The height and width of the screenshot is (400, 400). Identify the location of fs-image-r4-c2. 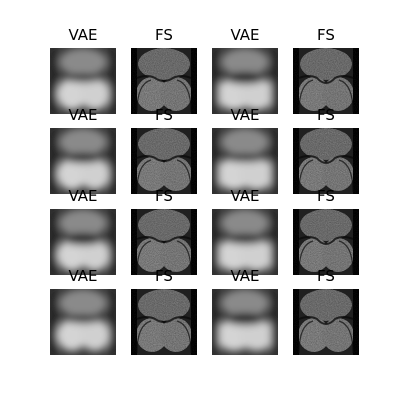
(164, 322).